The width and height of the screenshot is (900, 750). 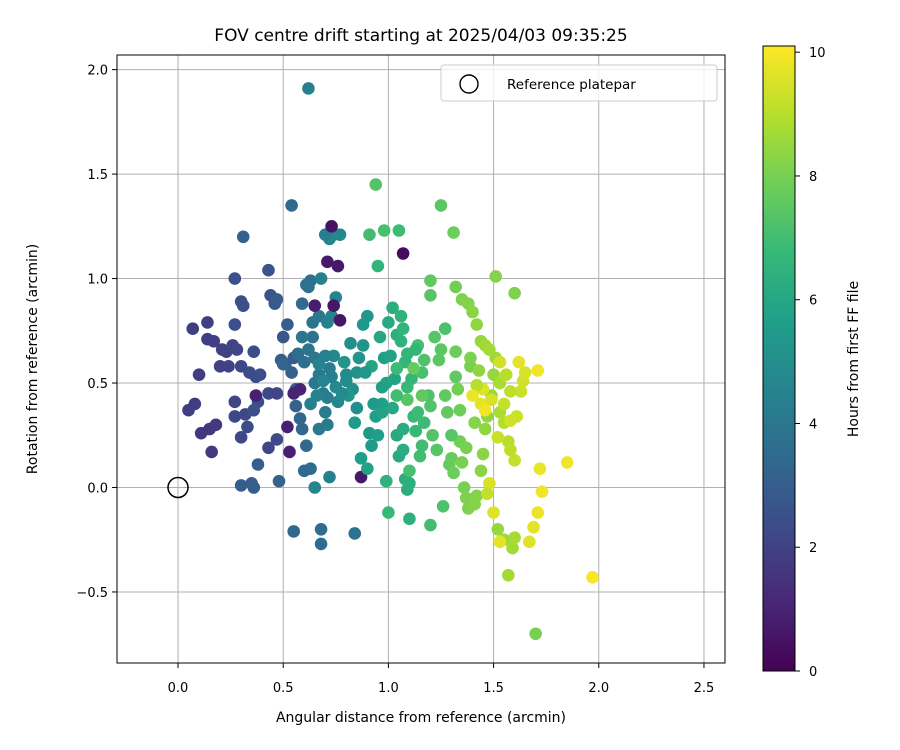 I want to click on y-axis-label: Rotation from reference (arcmin), so click(x=33, y=359).